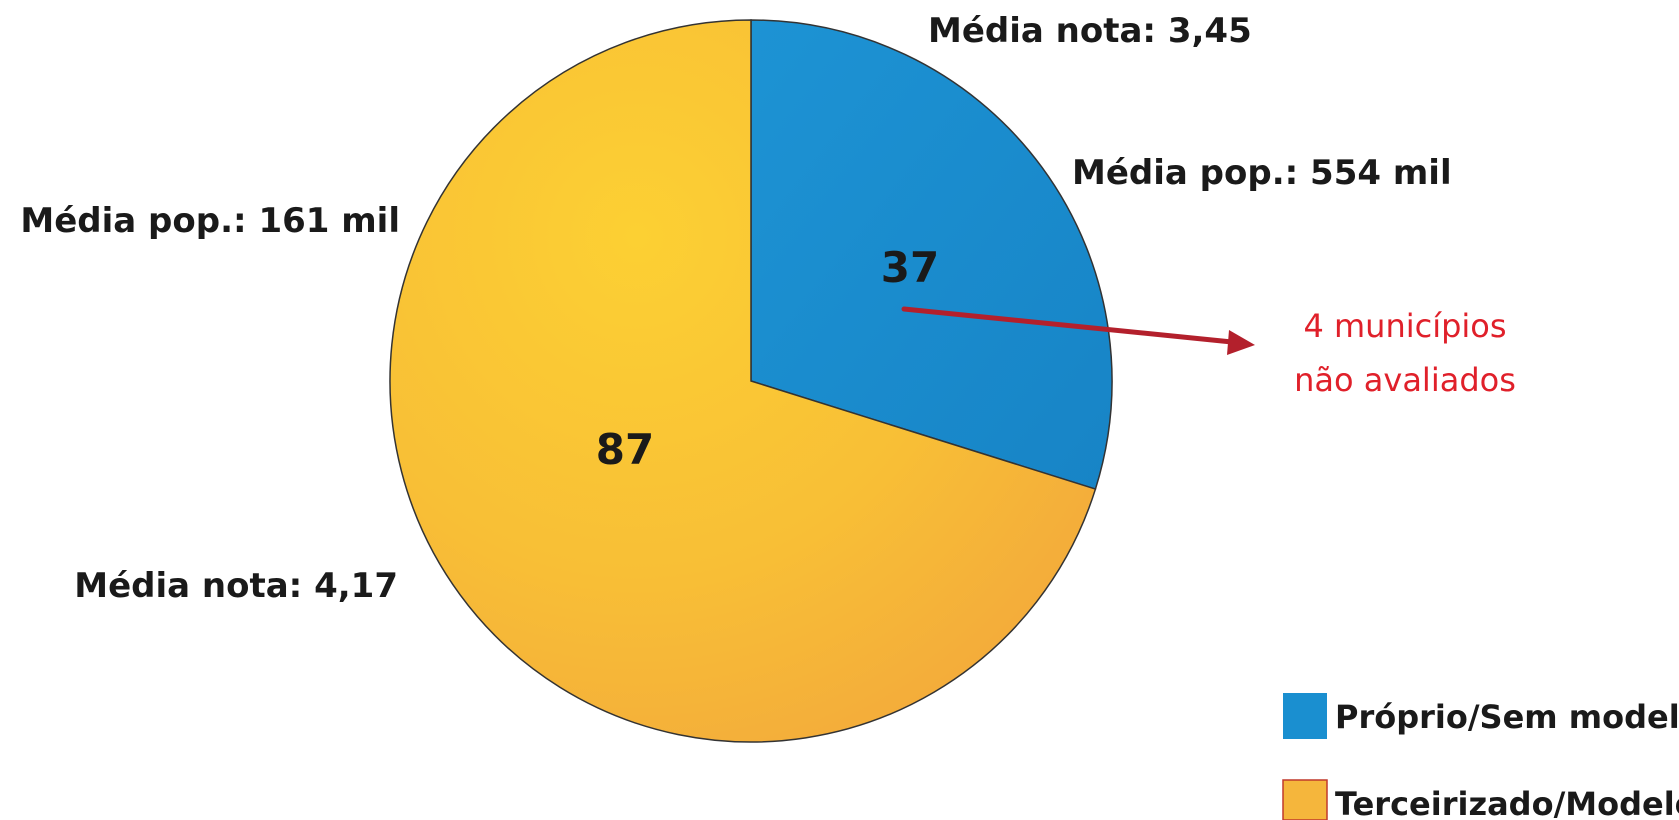  What do you see at coordinates (236, 586) in the screenshot?
I see `annotation-terceirizado-nota: Média nota: 4,17` at bounding box center [236, 586].